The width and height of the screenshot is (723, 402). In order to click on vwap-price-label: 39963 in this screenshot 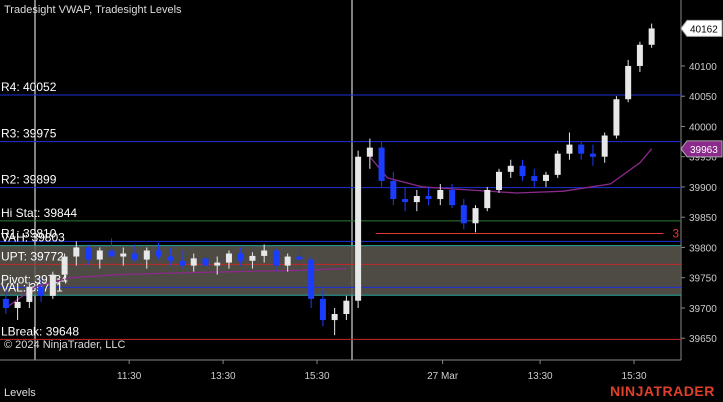, I will do `click(704, 150)`.